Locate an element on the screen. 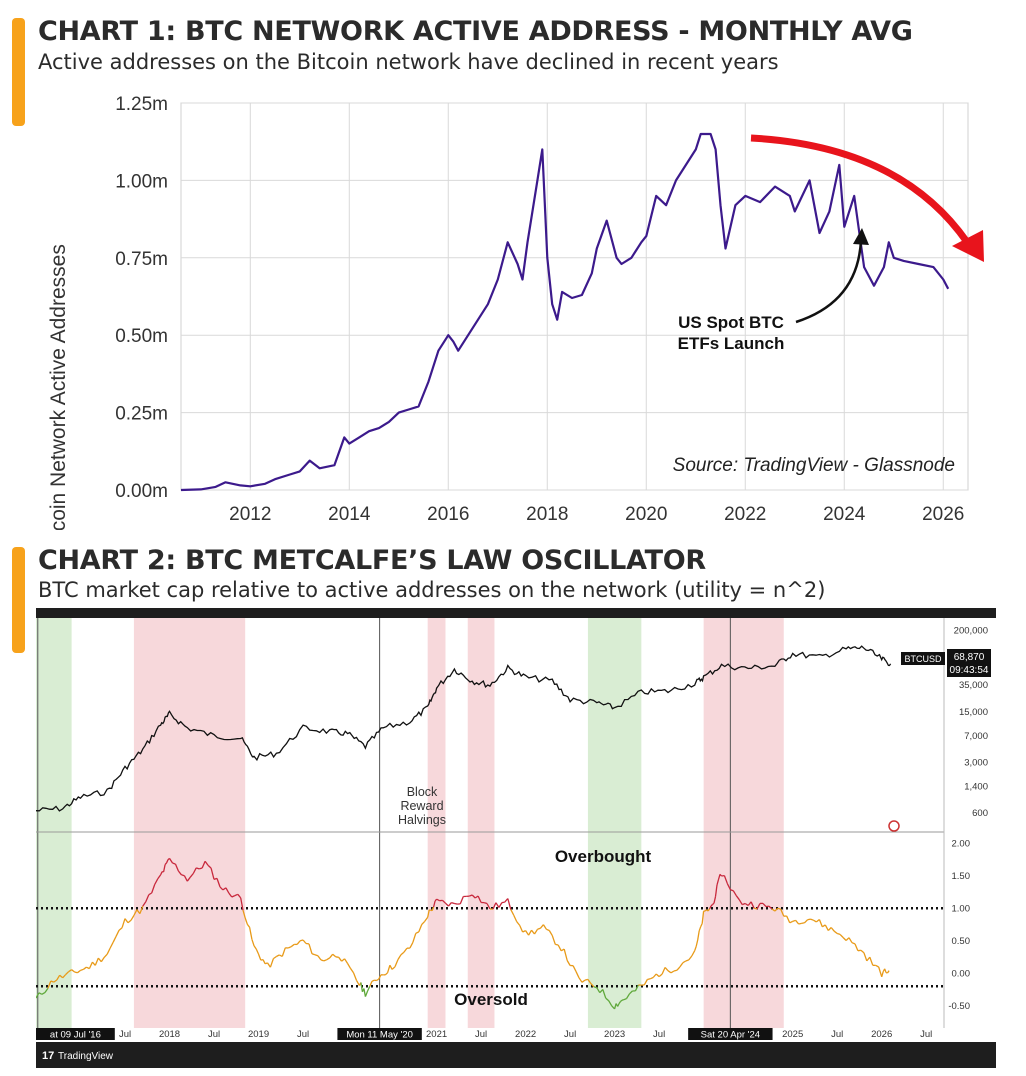  halving-date-flag-label: Sat 20 Apr '24 is located at coordinates (730, 1035).